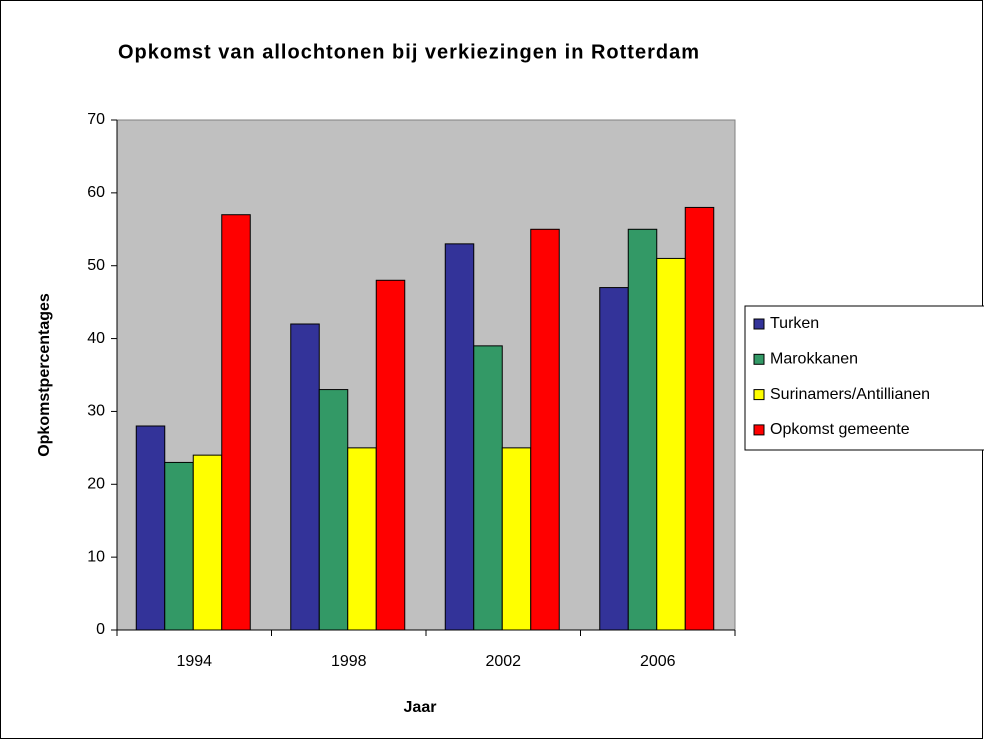  I want to click on legend-label: Turken, so click(794, 323).